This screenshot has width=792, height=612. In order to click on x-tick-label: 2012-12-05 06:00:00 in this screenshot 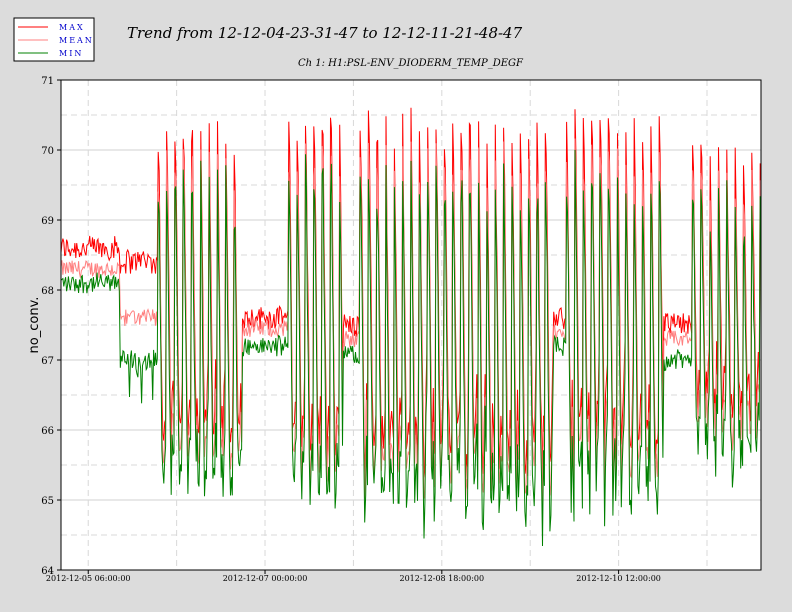, I will do `click(88, 578)`.